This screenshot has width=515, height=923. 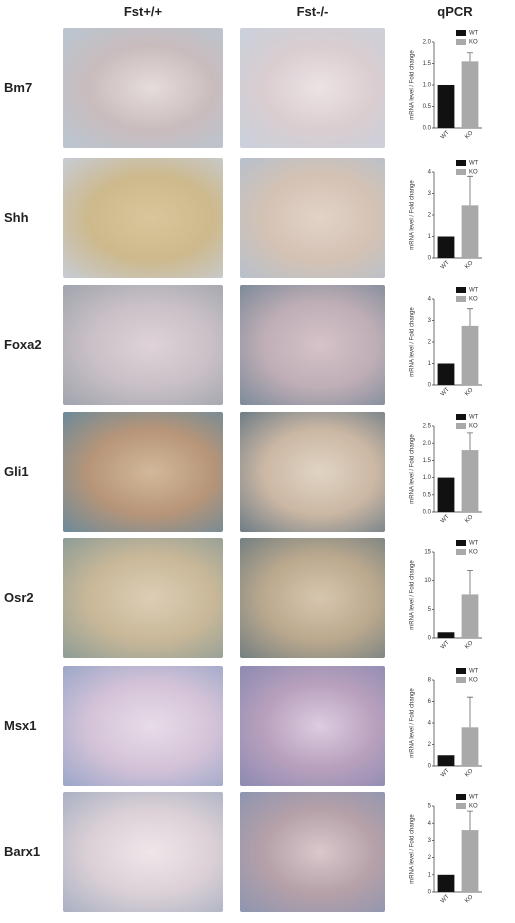 I want to click on y-tick-label: 1.5, so click(x=427, y=461).